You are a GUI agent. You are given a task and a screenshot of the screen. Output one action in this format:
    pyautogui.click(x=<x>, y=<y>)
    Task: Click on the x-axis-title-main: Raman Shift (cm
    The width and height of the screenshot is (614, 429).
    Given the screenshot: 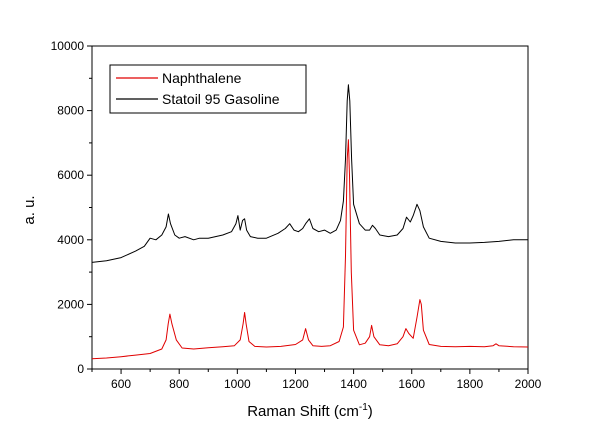 What is the action you would take?
    pyautogui.click(x=303, y=411)
    